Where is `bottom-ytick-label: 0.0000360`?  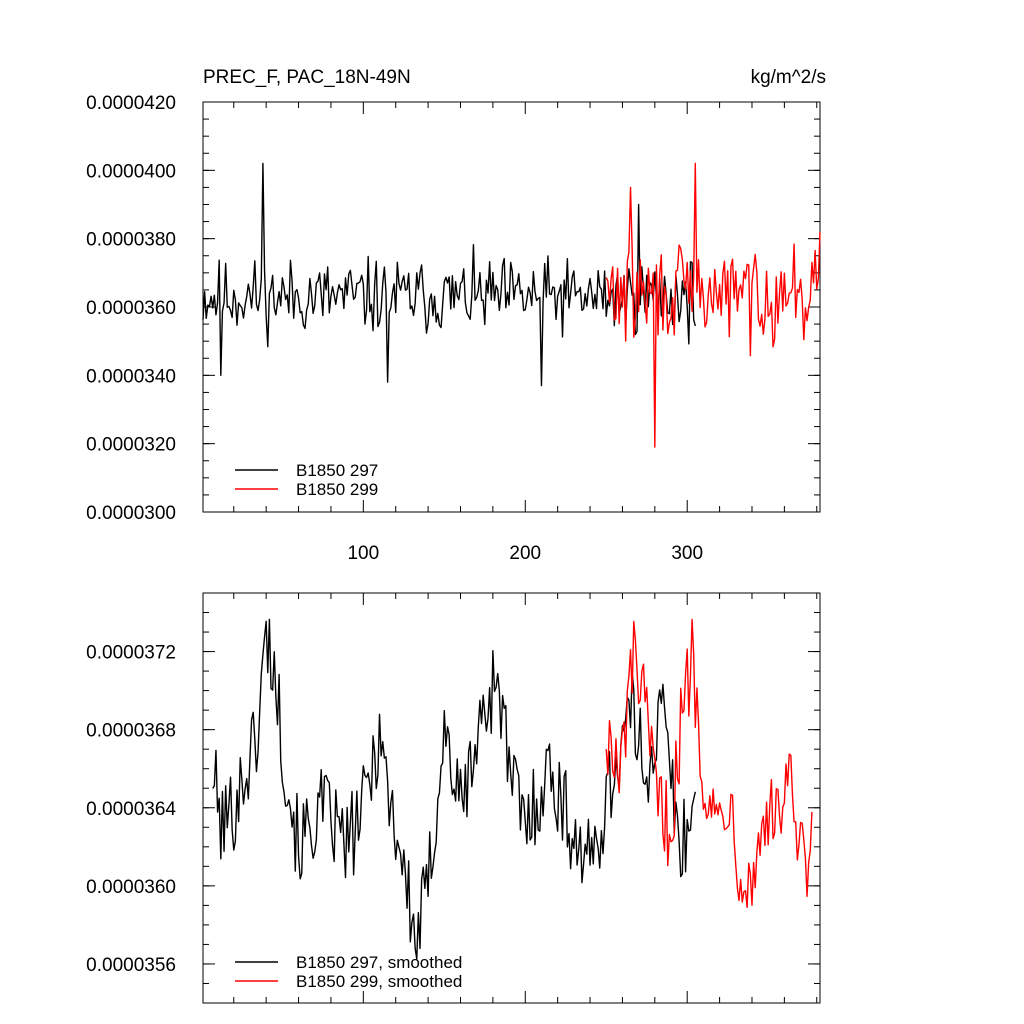
bottom-ytick-label: 0.0000360 is located at coordinates (131, 887).